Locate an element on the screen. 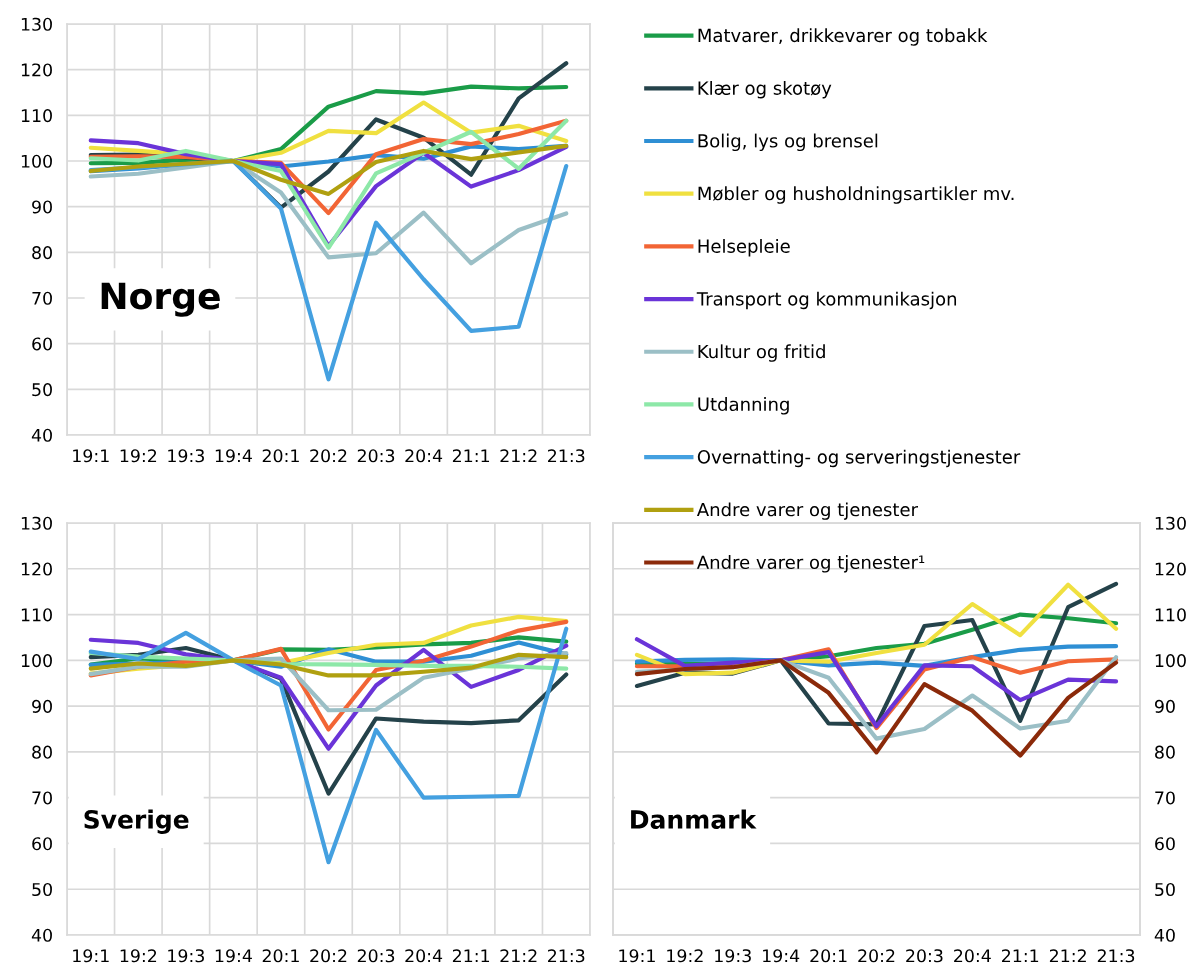  legend-label: Kultur og fritid is located at coordinates (761, 353).